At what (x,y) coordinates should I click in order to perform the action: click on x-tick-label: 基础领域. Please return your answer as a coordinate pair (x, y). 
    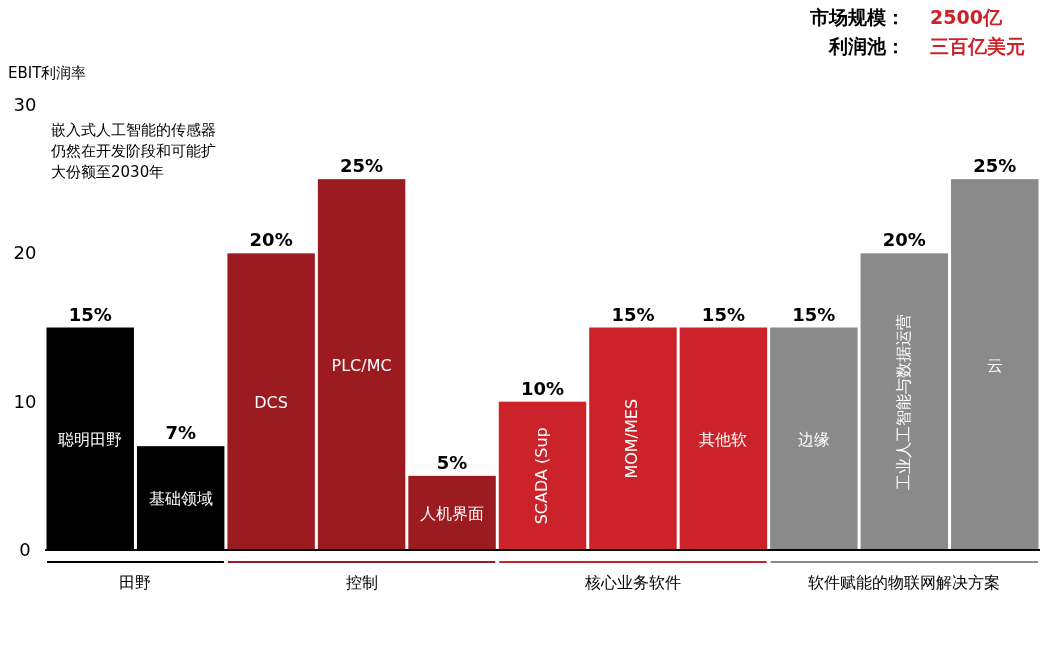
    Looking at the image, I should click on (180, 499).